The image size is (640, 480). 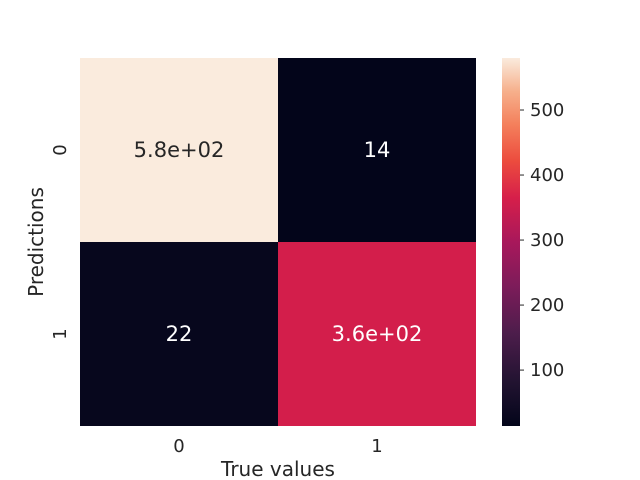 I want to click on y-axis-label: Predictions, so click(x=36, y=242).